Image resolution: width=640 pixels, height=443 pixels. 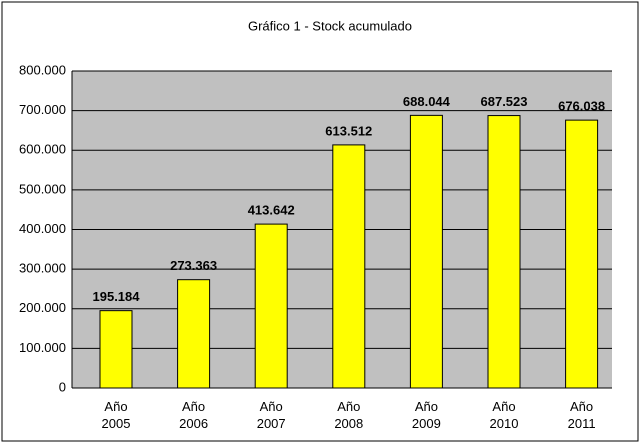 I want to click on y-tick-label: 700.000, so click(x=42, y=109).